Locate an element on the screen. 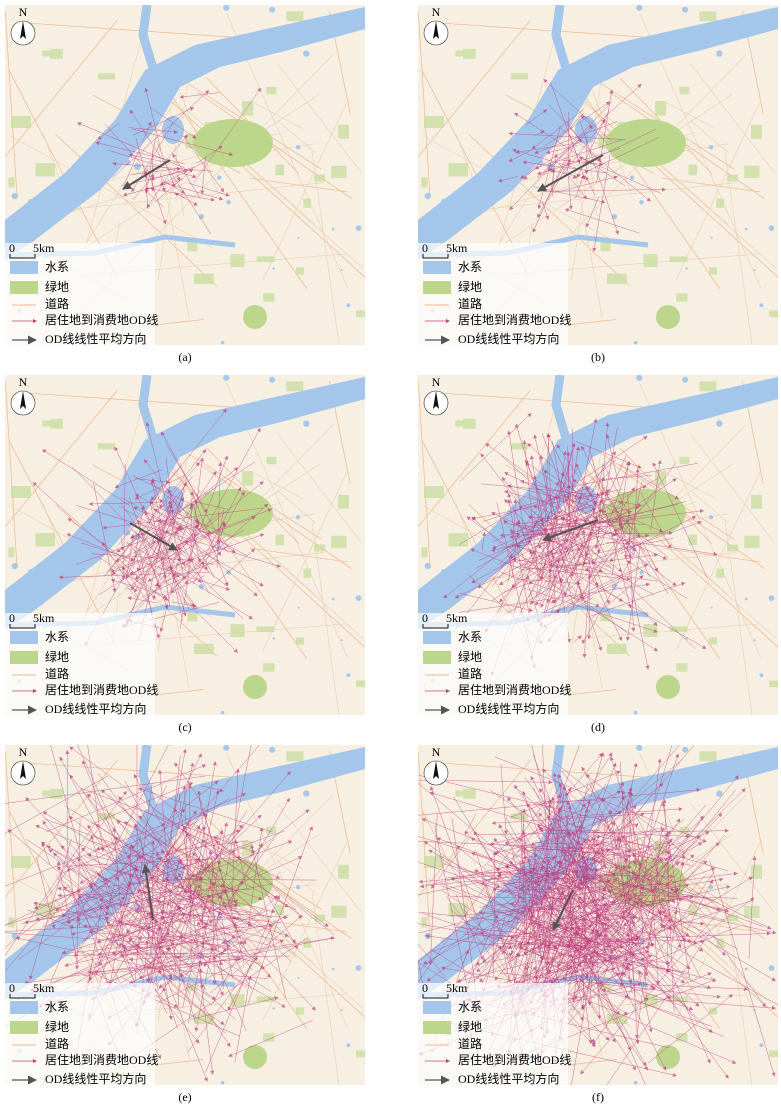 Image resolution: width=781 pixels, height=1116 pixels. panel-caption: (c) is located at coordinates (184, 727).